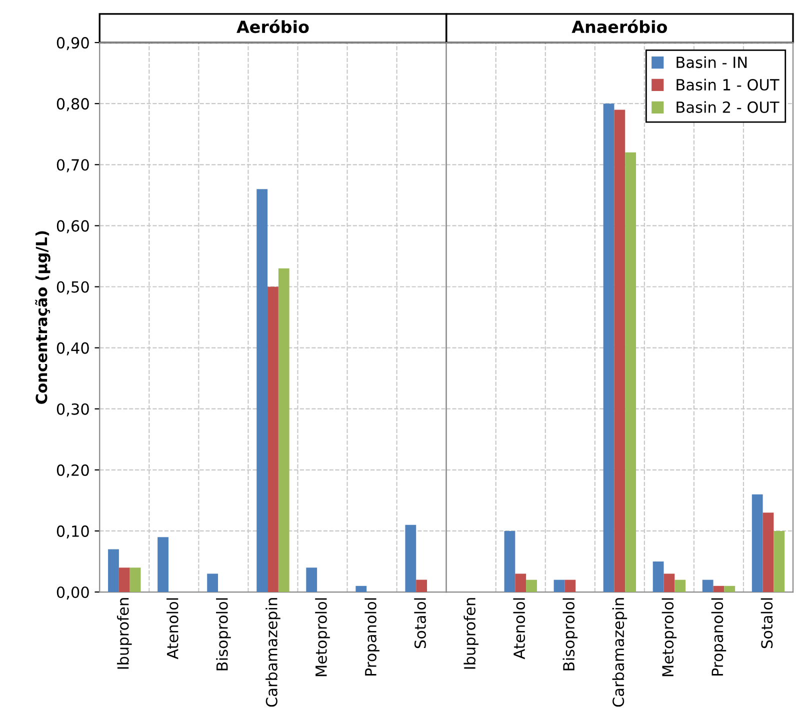  Describe the element at coordinates (72, 105) in the screenshot. I see `y-tick-label: 0,80` at that location.